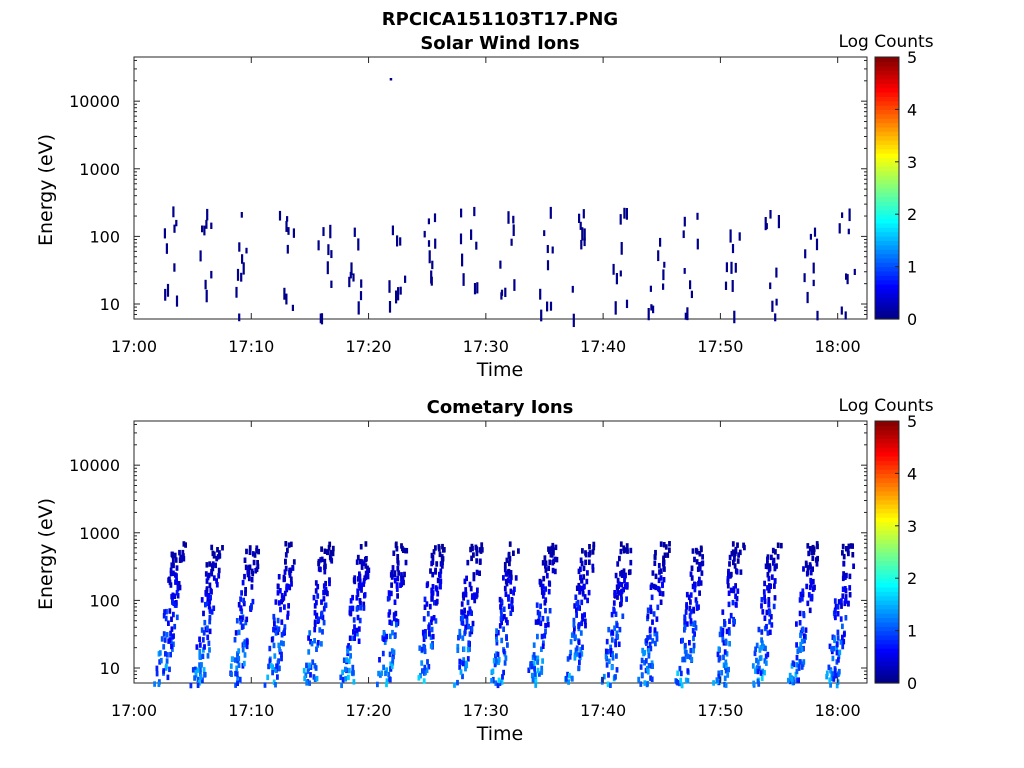 This screenshot has width=1024, height=768. I want to click on x-tick-label: 17:00, so click(134, 346).